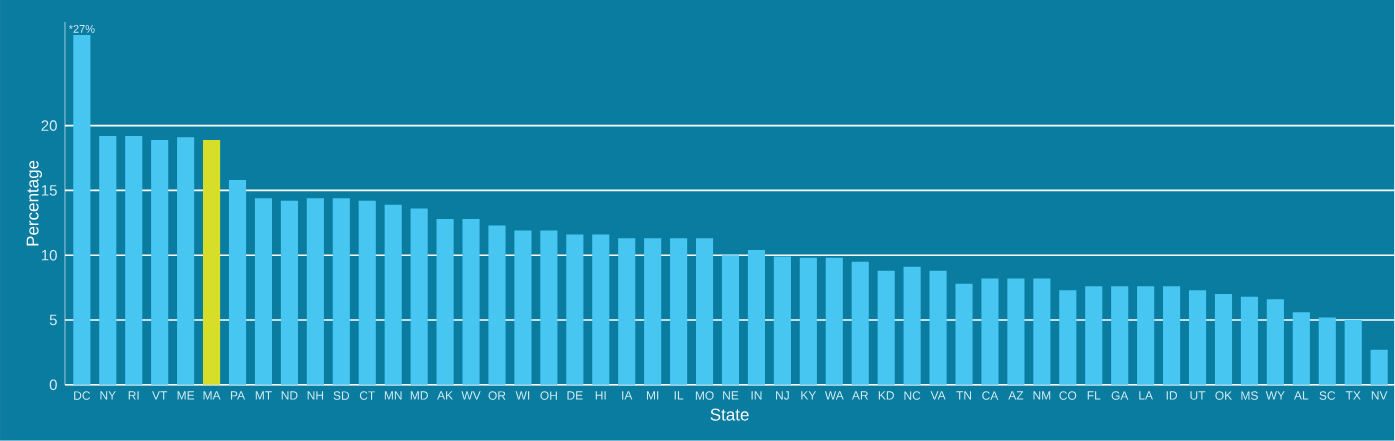 Image resolution: width=1395 pixels, height=441 pixels. What do you see at coordinates (49, 255) in the screenshot?
I see `y-tick-label: 10` at bounding box center [49, 255].